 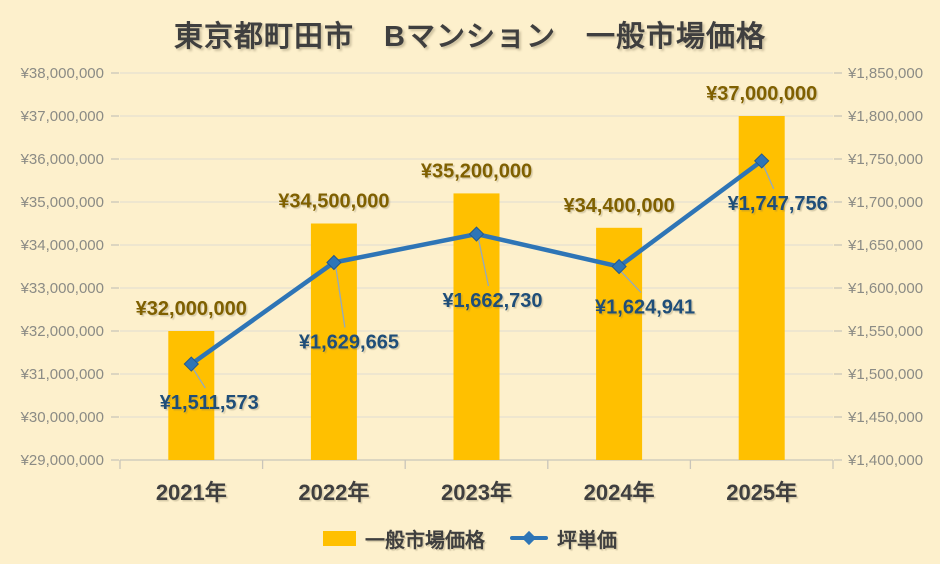 What do you see at coordinates (618, 206) in the screenshot?
I see `bar-data-label: ¥34,400,000` at bounding box center [618, 206].